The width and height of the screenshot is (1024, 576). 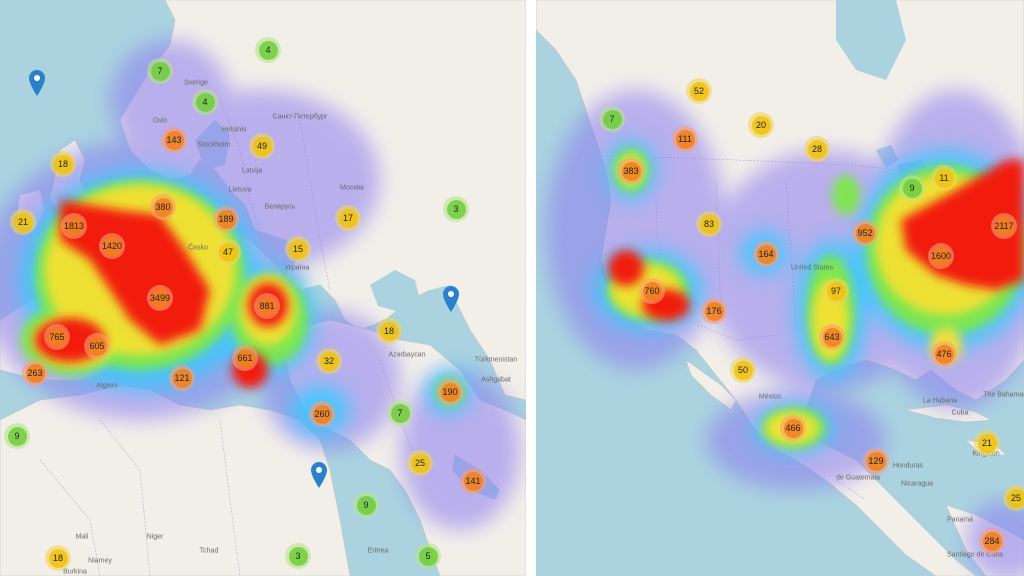 What do you see at coordinates (714, 311) in the screenshot?
I see `marker-cluster: 176` at bounding box center [714, 311].